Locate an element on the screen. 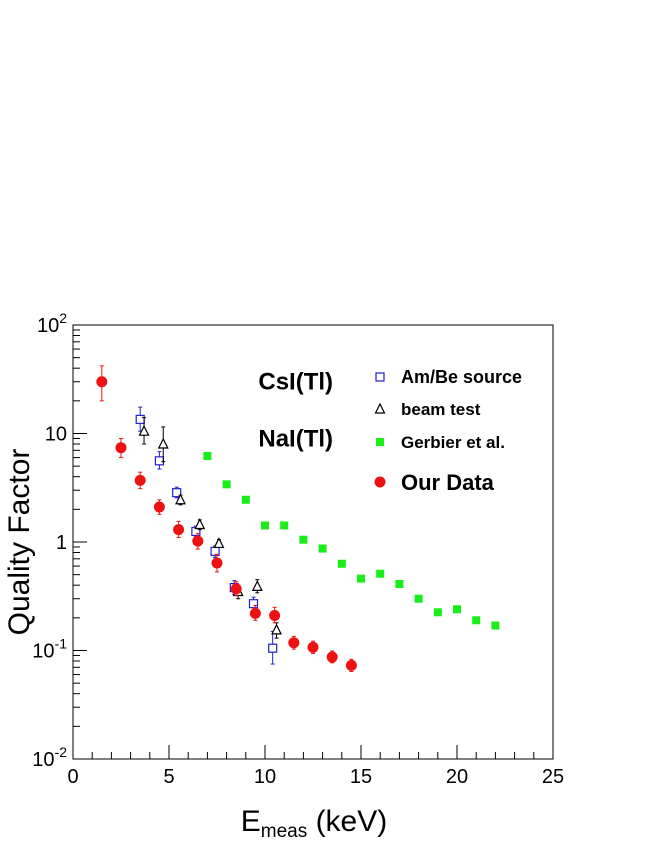  x-axis-label: Emeas (keV) is located at coordinates (314, 823).